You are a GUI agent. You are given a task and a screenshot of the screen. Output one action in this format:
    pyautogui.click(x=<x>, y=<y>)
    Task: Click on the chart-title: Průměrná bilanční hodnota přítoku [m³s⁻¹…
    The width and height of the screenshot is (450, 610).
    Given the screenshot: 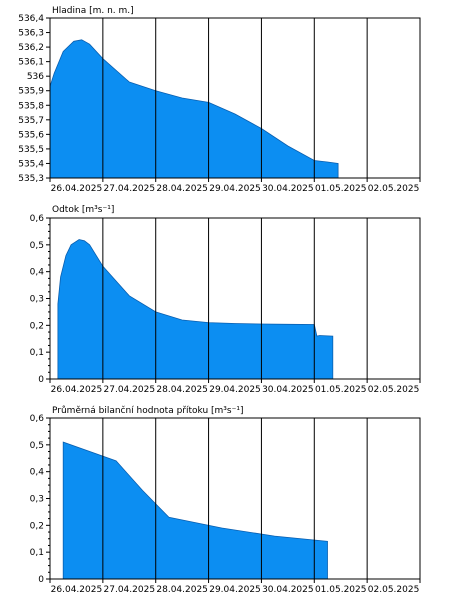 What is the action you would take?
    pyautogui.click(x=147, y=410)
    